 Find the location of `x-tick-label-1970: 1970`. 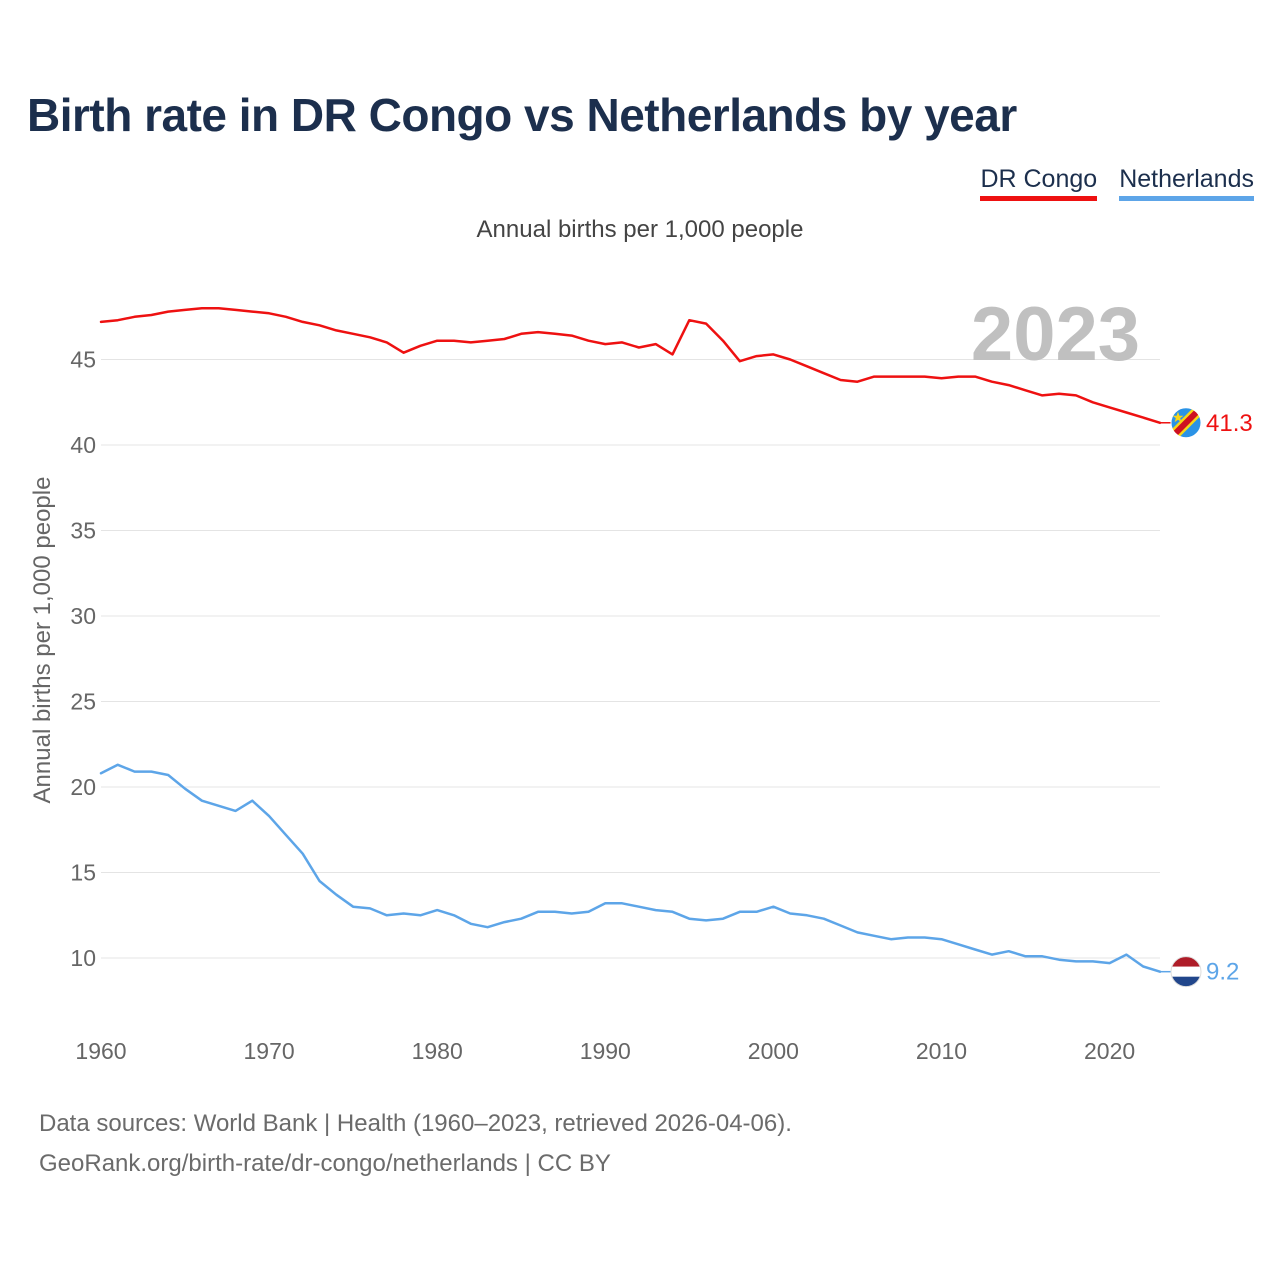

x-tick-label-1970: 1970 is located at coordinates (269, 1051).